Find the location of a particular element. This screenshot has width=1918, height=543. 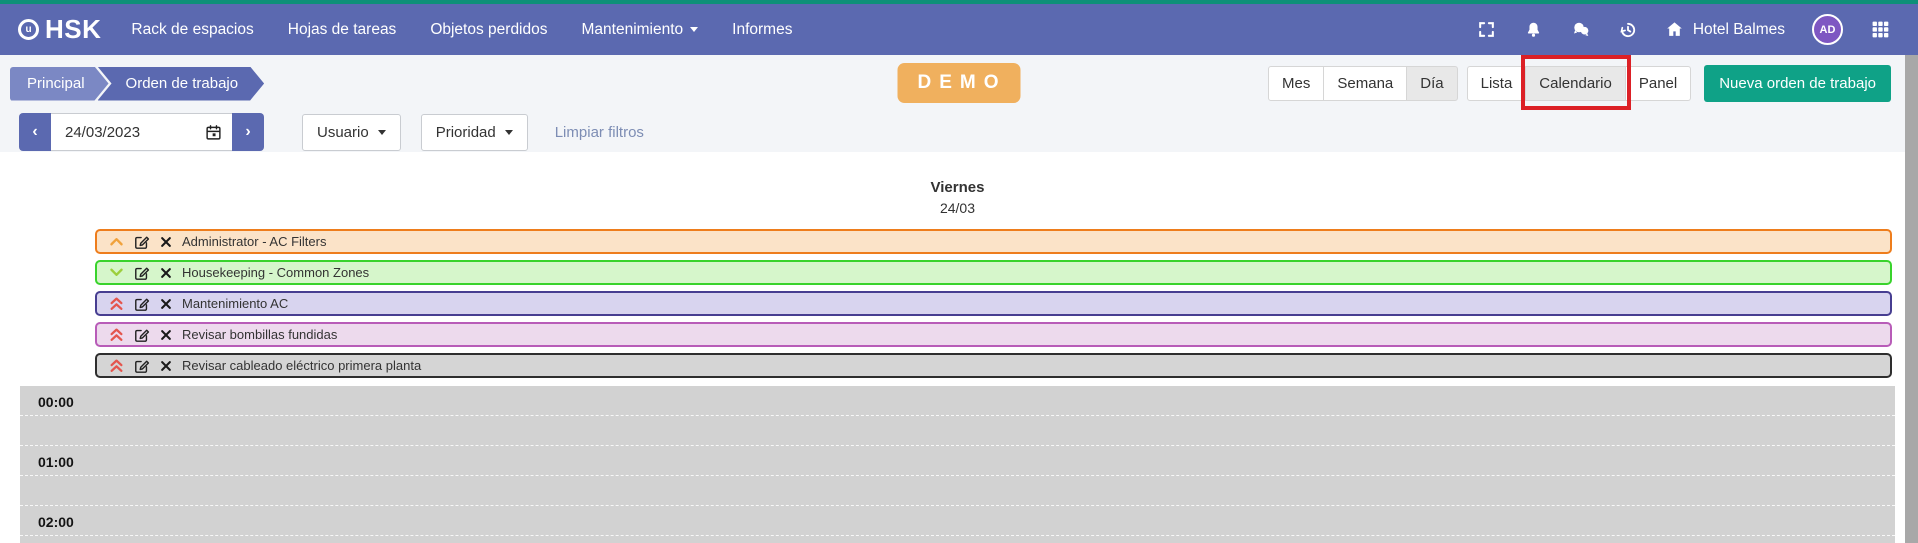

time-label: 01:00 is located at coordinates (56, 462).